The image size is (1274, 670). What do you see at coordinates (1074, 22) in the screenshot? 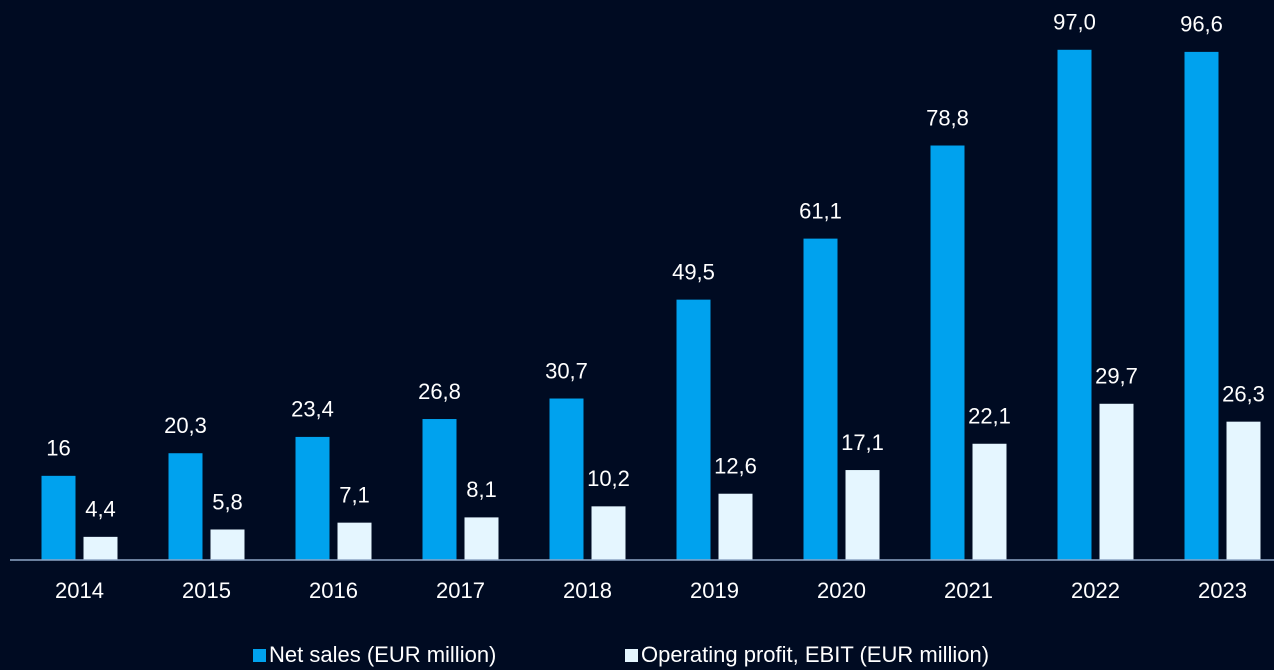
I see `value-label: 97,0` at bounding box center [1074, 22].